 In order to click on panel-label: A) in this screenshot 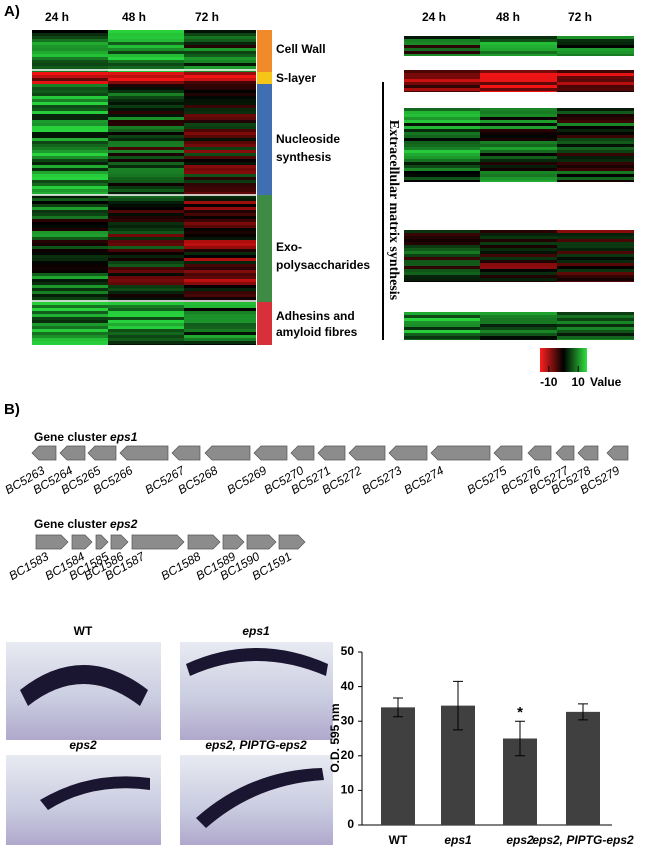, I will do `click(12, 11)`.